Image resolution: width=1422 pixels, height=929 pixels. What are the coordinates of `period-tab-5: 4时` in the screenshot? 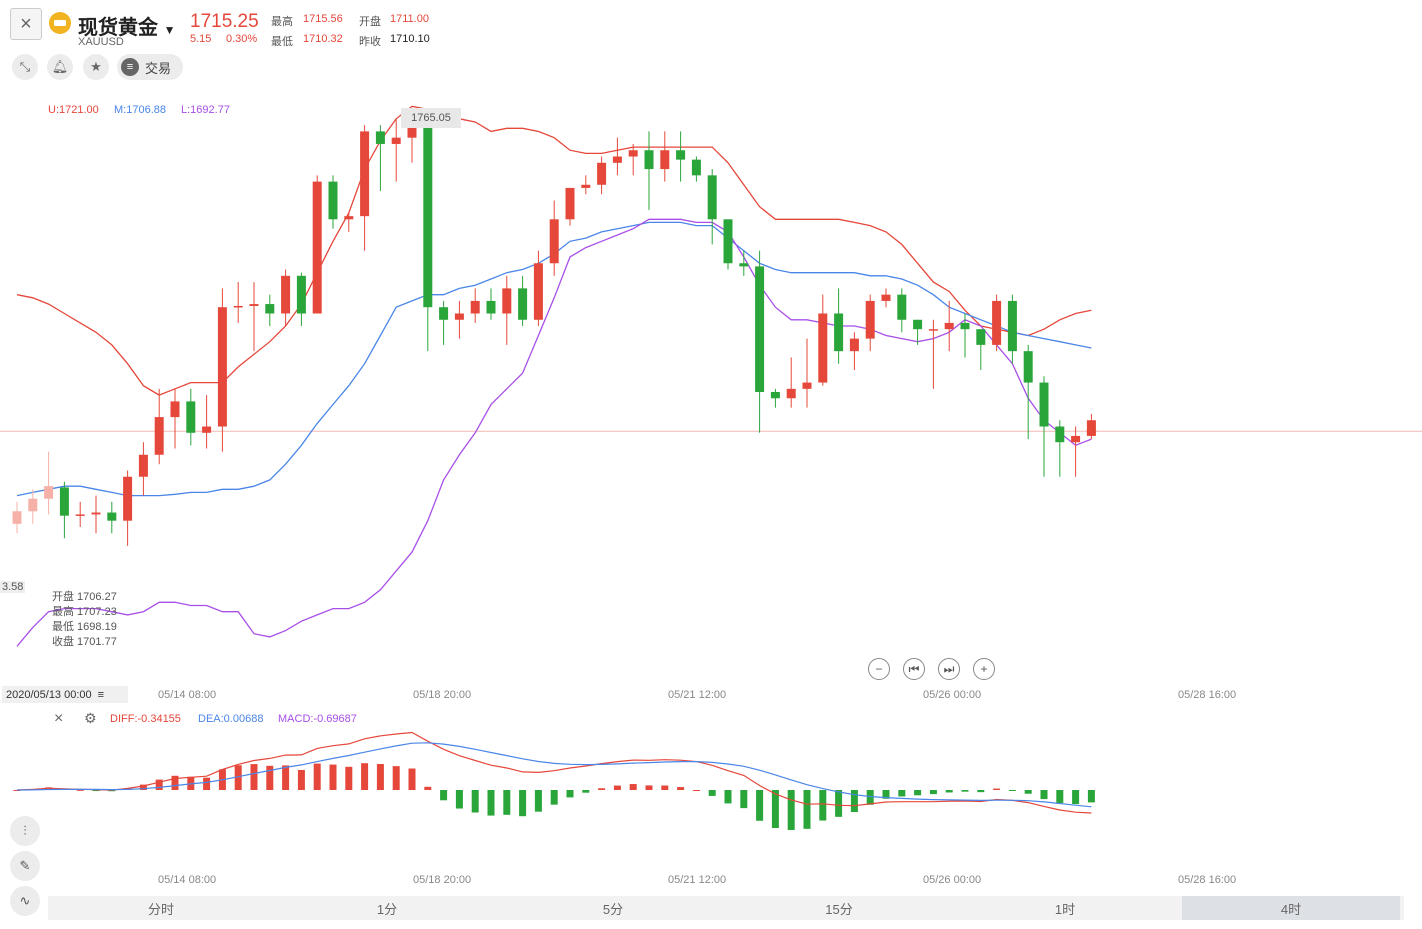 It's located at (1291, 908).